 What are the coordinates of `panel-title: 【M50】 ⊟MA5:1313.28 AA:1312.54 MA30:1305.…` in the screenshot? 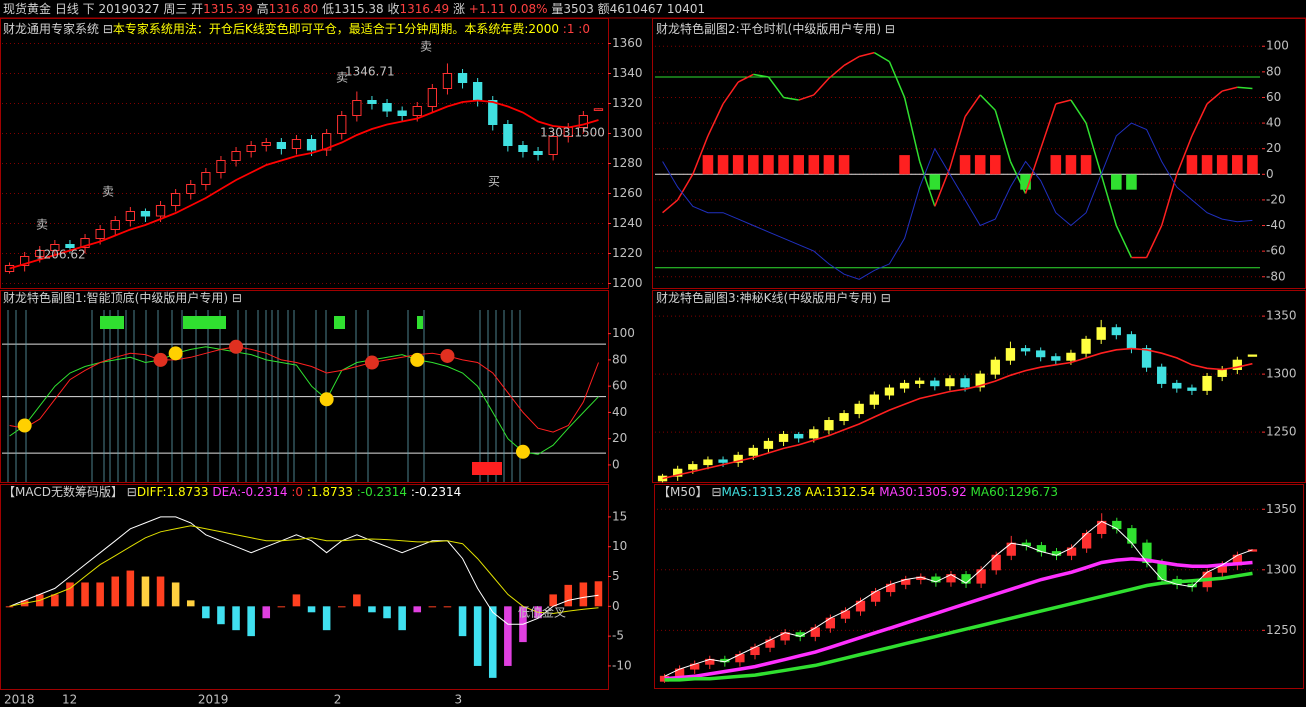 It's located at (858, 492).